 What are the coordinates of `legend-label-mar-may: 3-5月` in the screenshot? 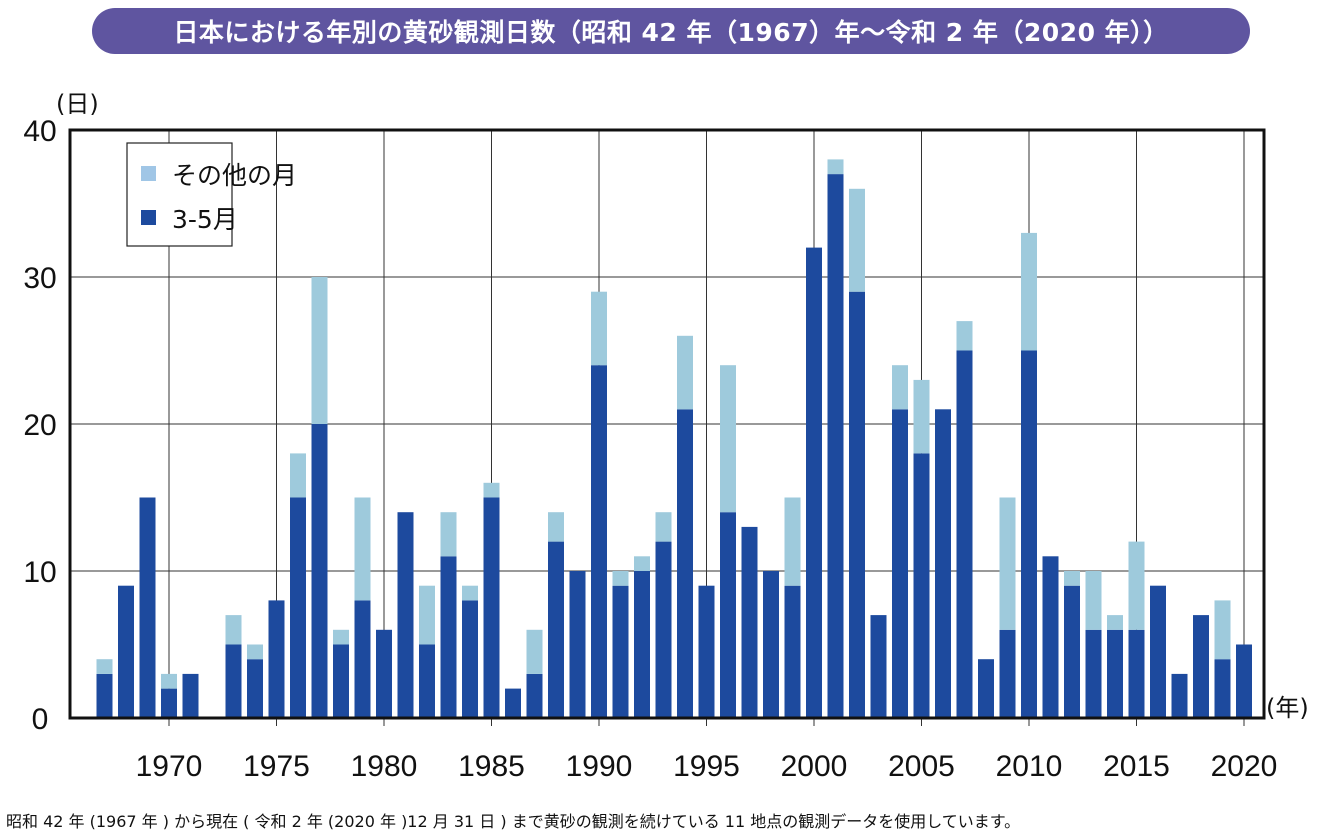 It's located at (205, 219).